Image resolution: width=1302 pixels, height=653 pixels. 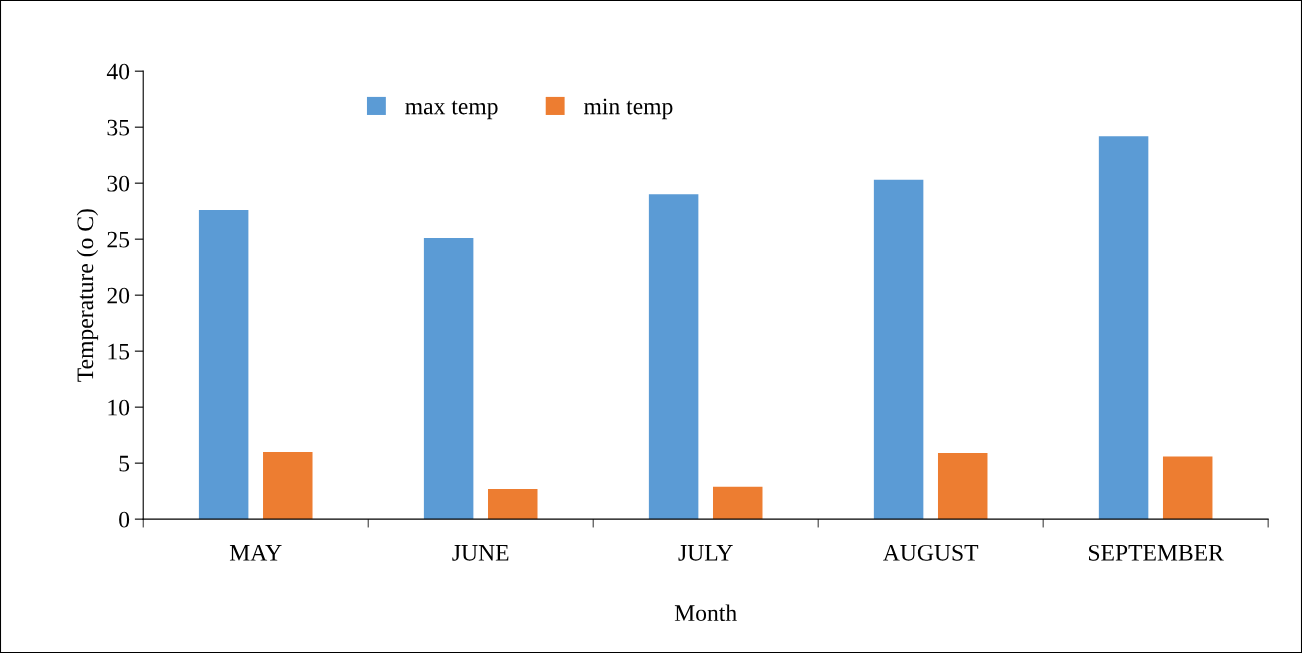 What do you see at coordinates (255, 552) in the screenshot?
I see `x-tick-label: MAY` at bounding box center [255, 552].